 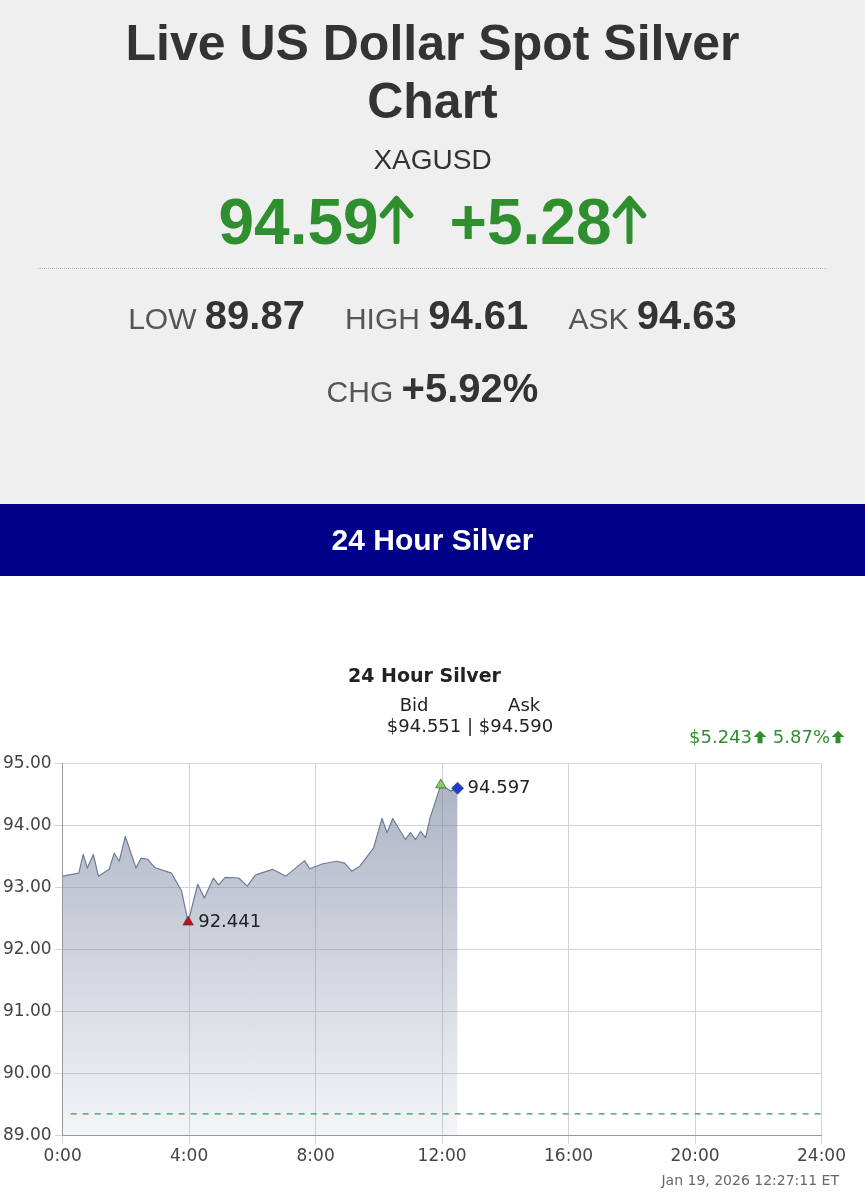 I want to click on x-tick-label: 0:00, so click(x=62, y=1155).